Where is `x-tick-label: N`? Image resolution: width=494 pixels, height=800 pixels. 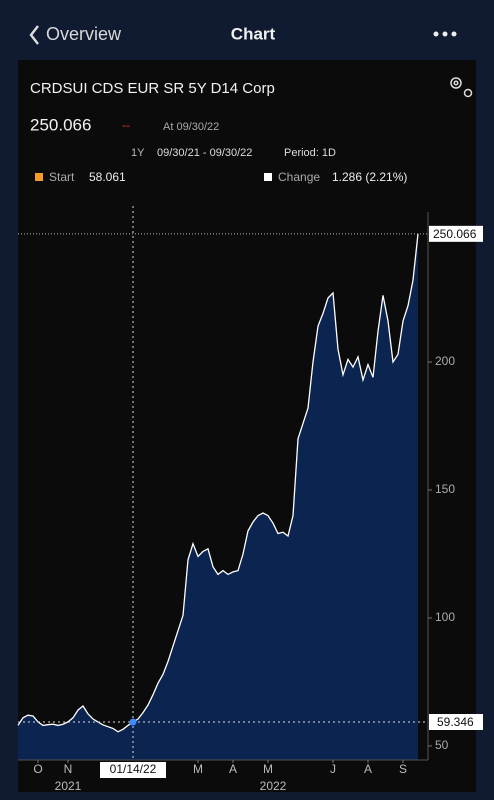 x-tick-label: N is located at coordinates (68, 769).